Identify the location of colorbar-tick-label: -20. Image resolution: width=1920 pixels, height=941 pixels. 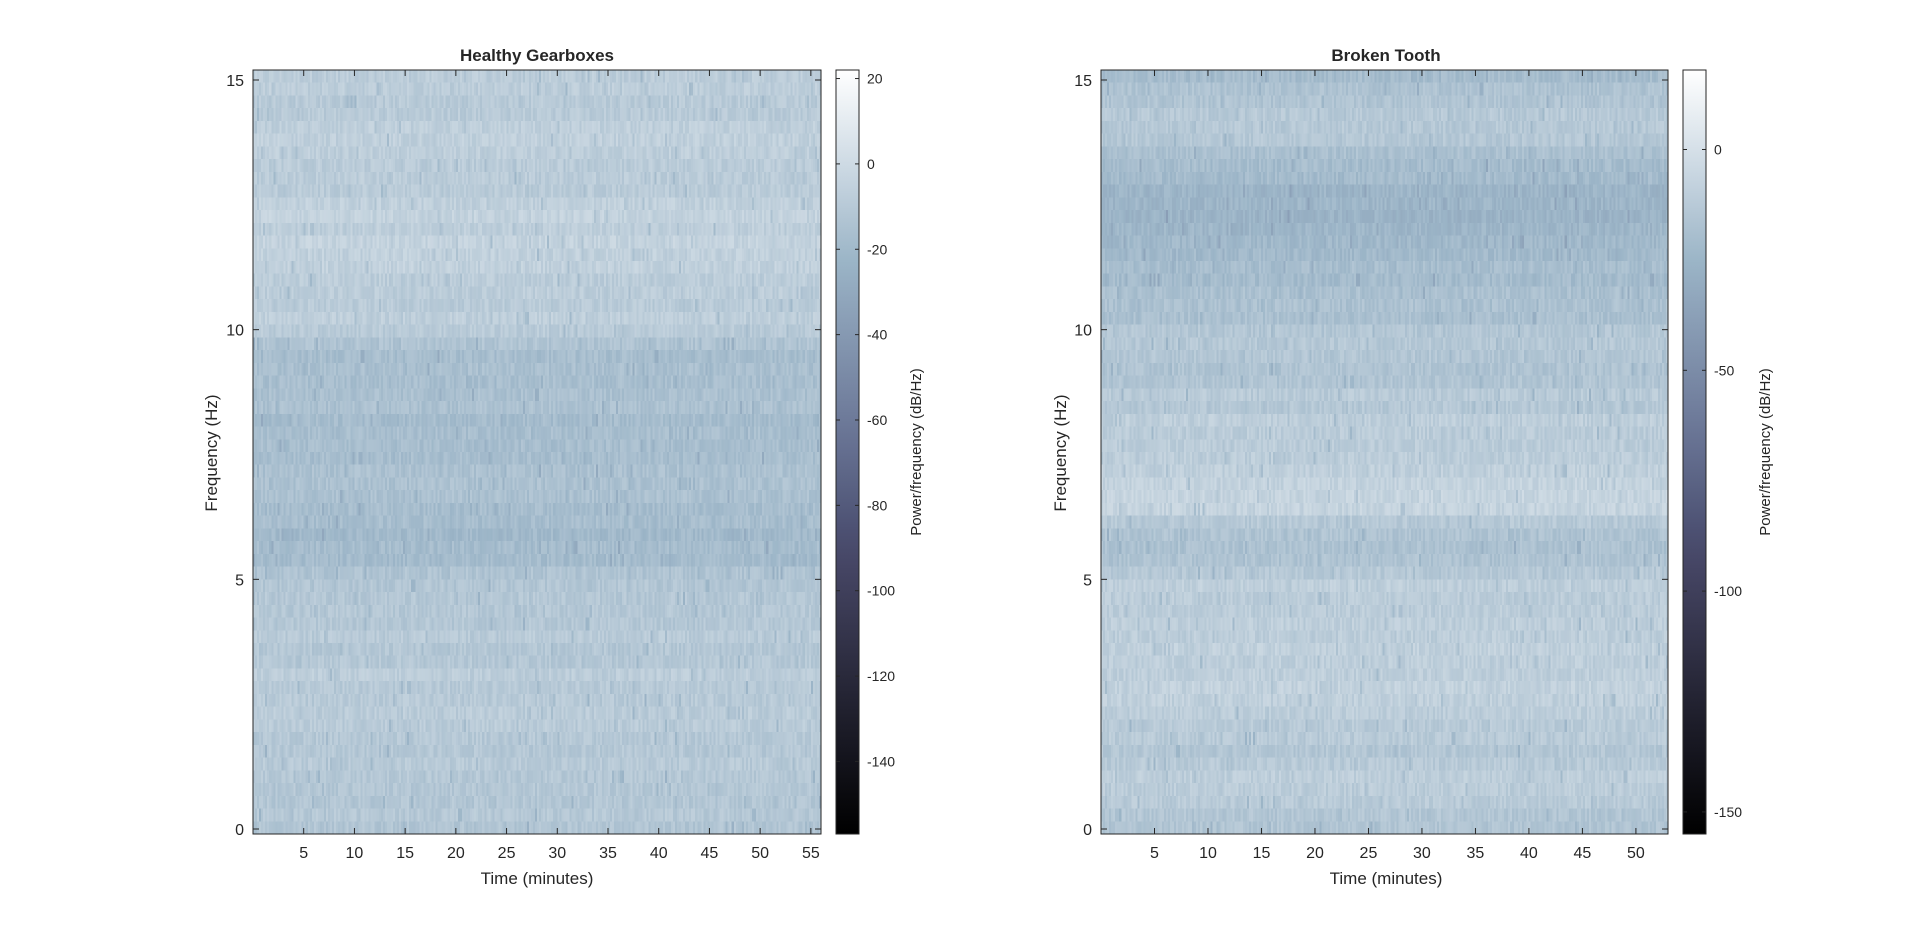
(877, 249).